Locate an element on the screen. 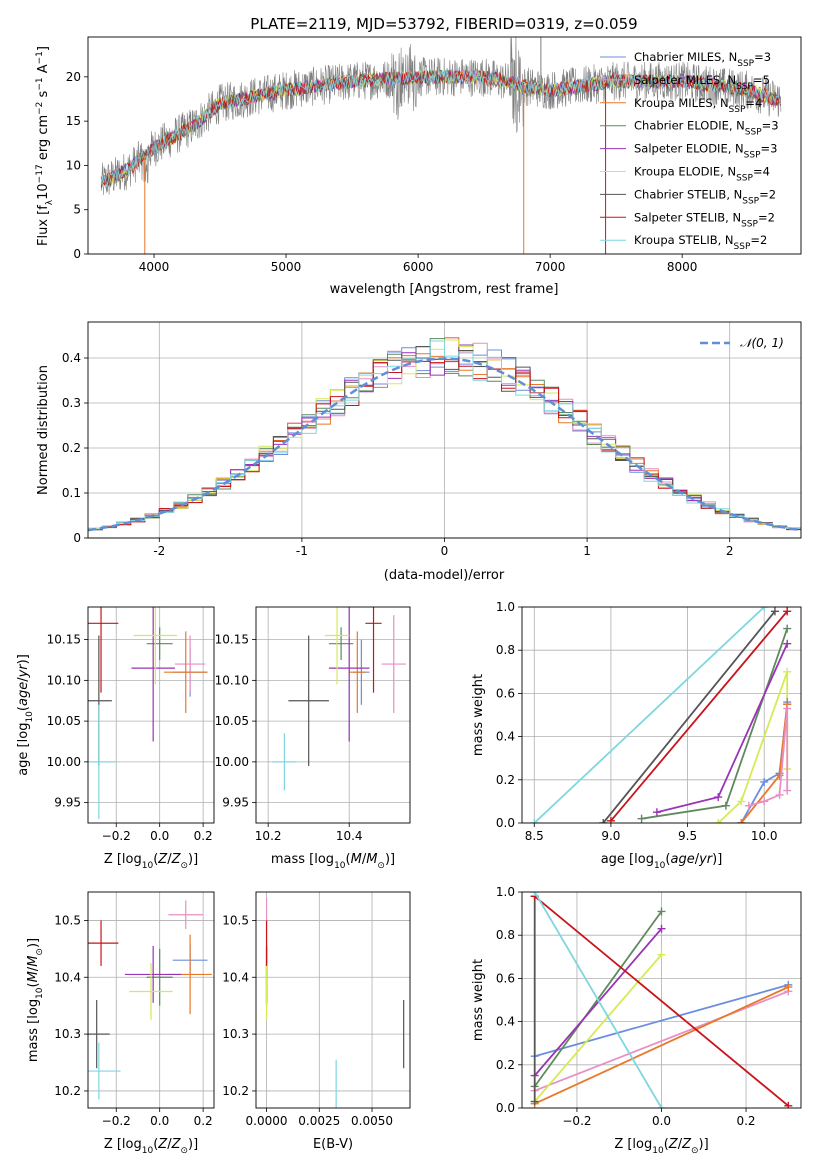 The image size is (819, 1170). histogram-salpeter_stelib is located at coordinates (444, 445).